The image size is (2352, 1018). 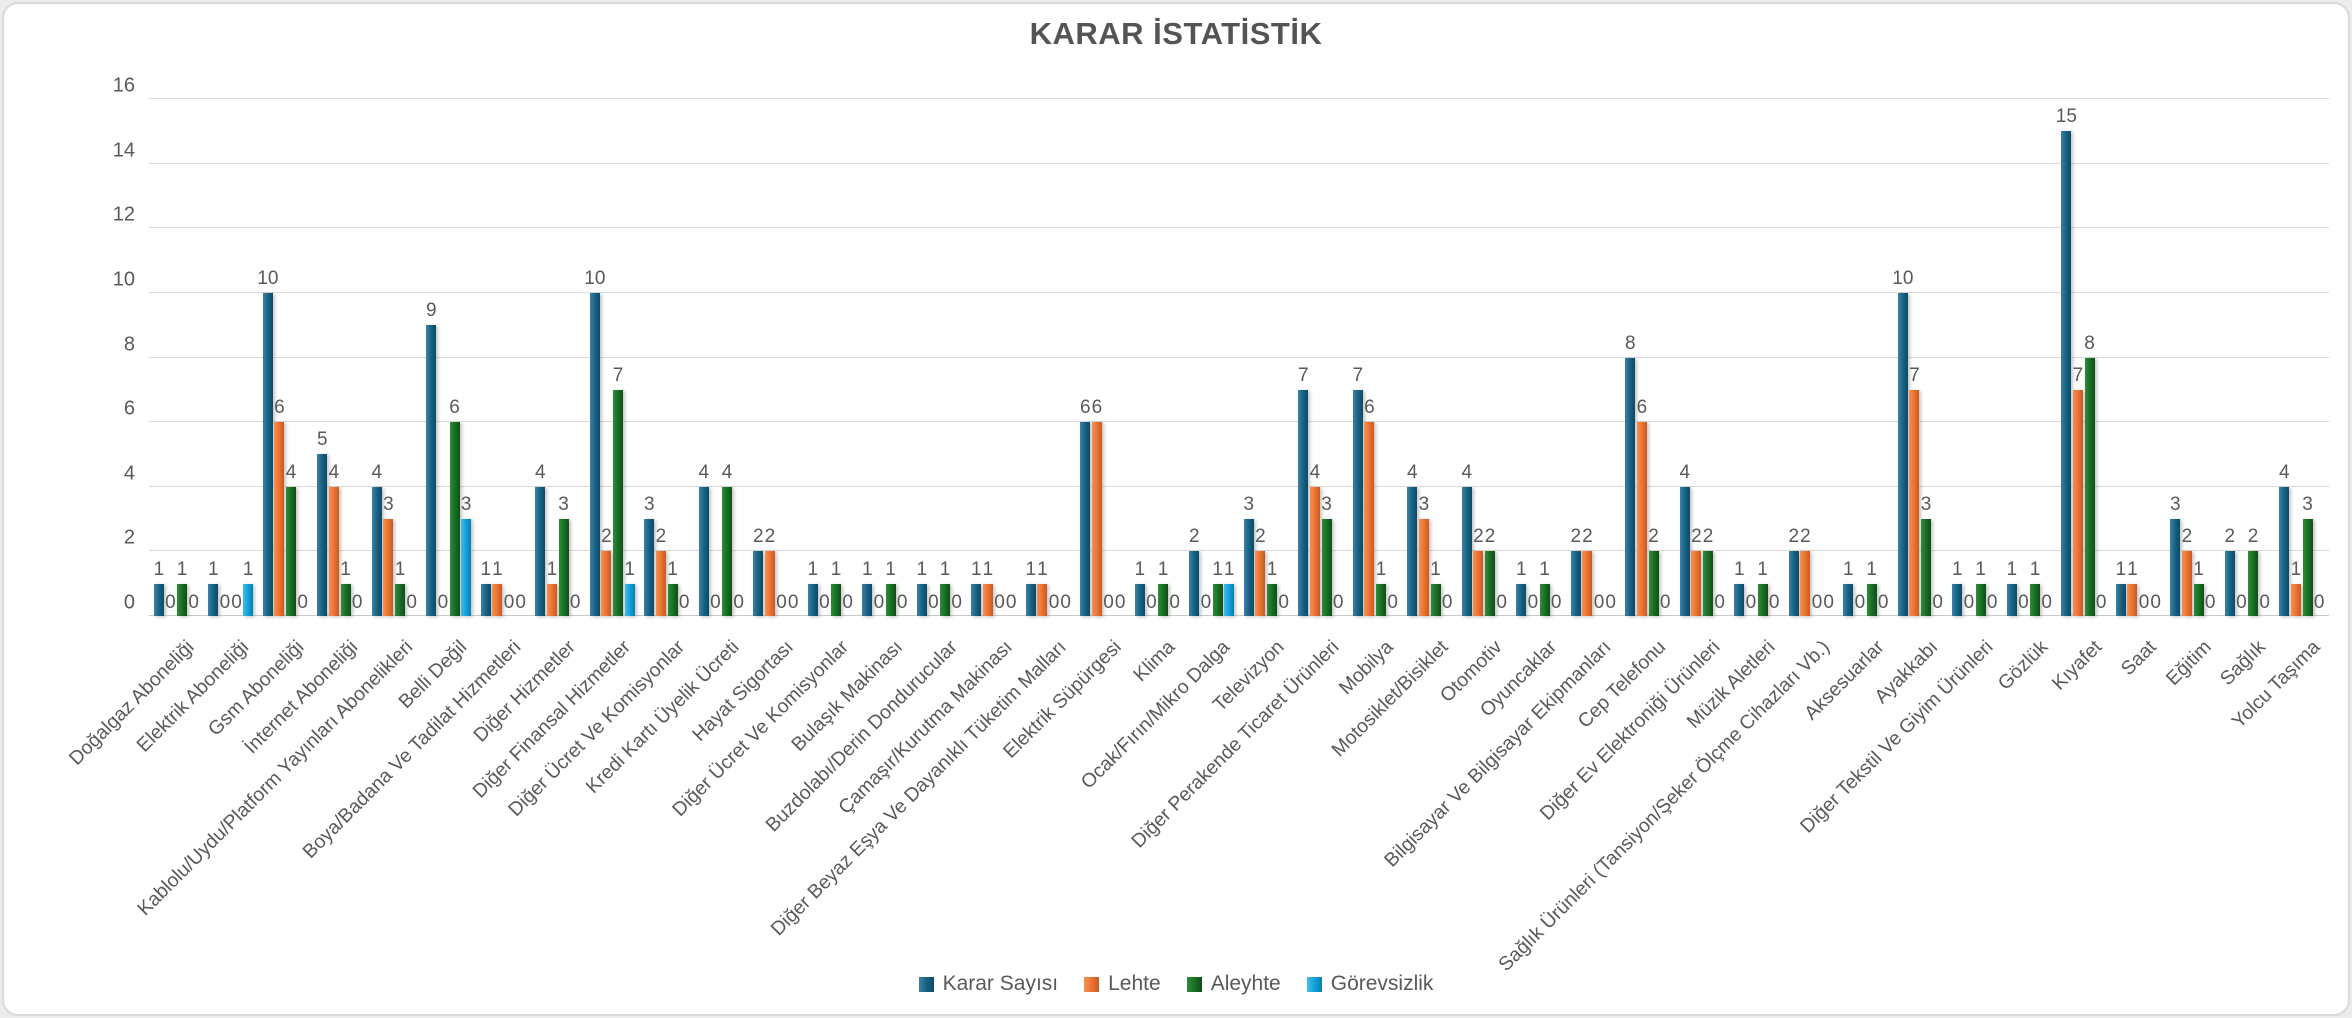 I want to click on x-category-label: Eğitim, so click(x=2188, y=663).